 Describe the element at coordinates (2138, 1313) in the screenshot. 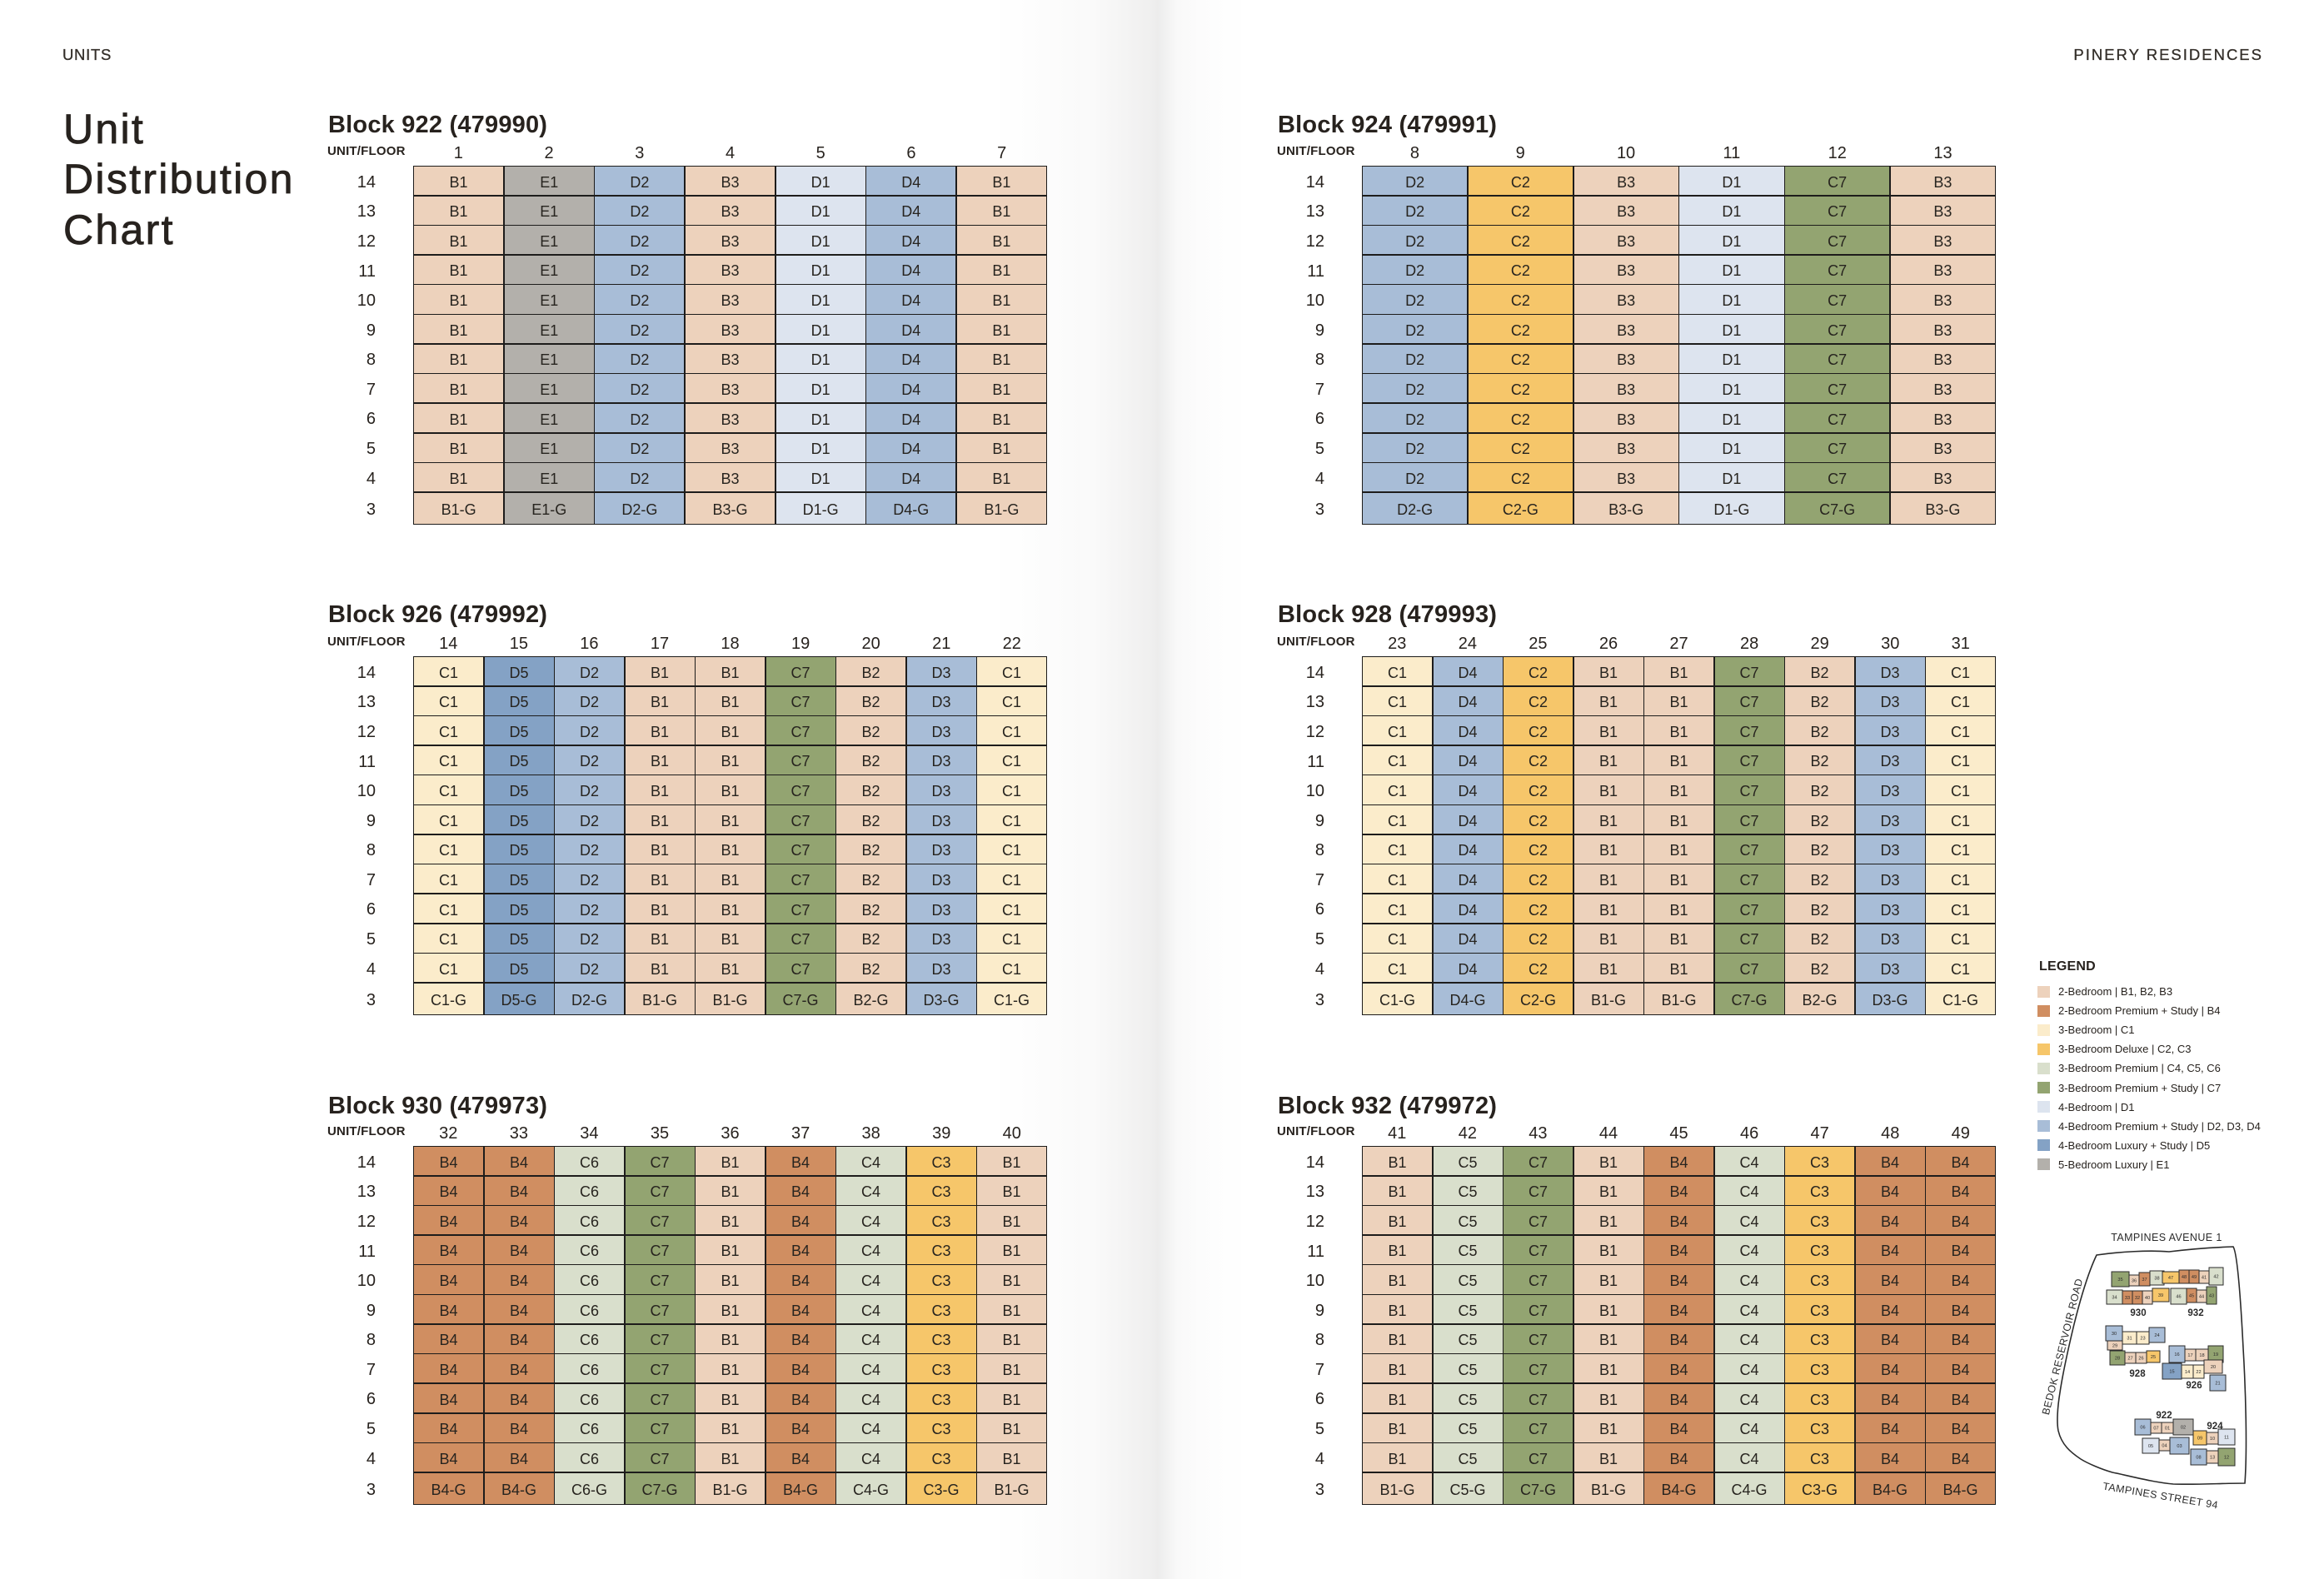

I see `svg-text: 930` at that location.